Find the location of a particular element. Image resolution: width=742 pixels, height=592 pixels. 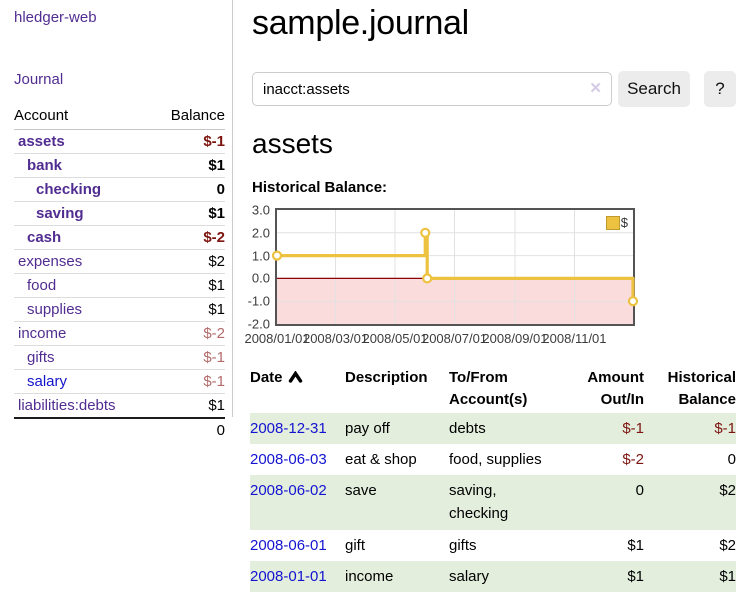

transaction-balance: $1 is located at coordinates (727, 576).